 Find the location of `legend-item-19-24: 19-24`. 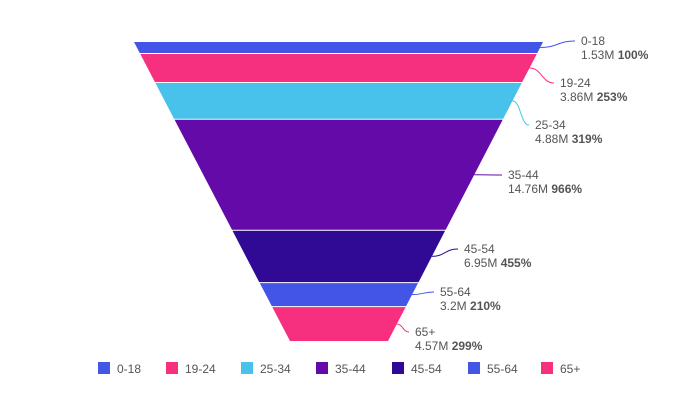

legend-item-19-24: 19-24 is located at coordinates (191, 369).